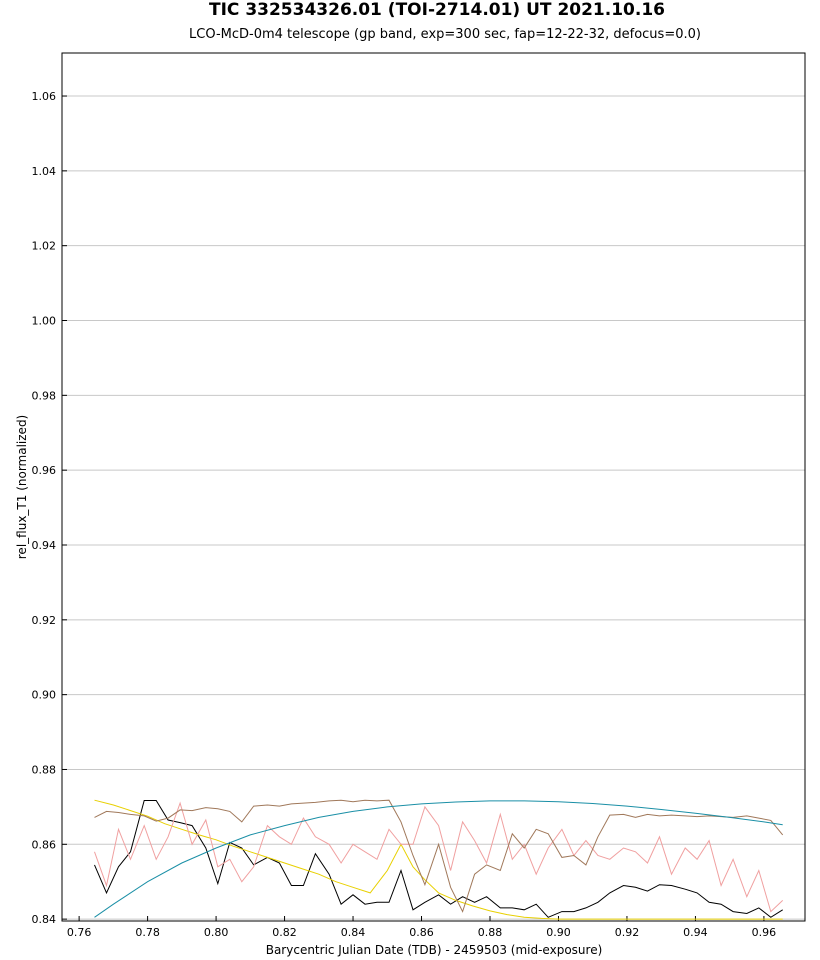 The height and width of the screenshot is (960, 820). Describe the element at coordinates (22, 487) in the screenshot. I see `y-axis-label: rel_flux_T1 (normalized)` at that location.